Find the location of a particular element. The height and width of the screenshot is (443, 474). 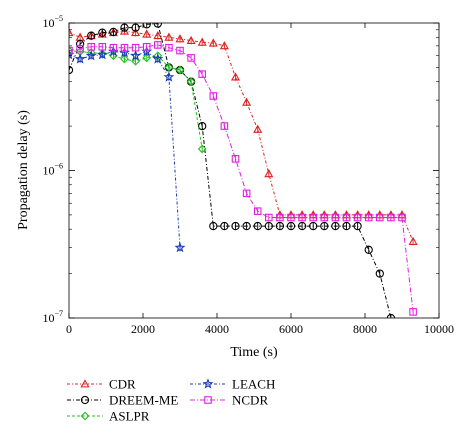

x-tick-label: 2000 is located at coordinates (143, 329).